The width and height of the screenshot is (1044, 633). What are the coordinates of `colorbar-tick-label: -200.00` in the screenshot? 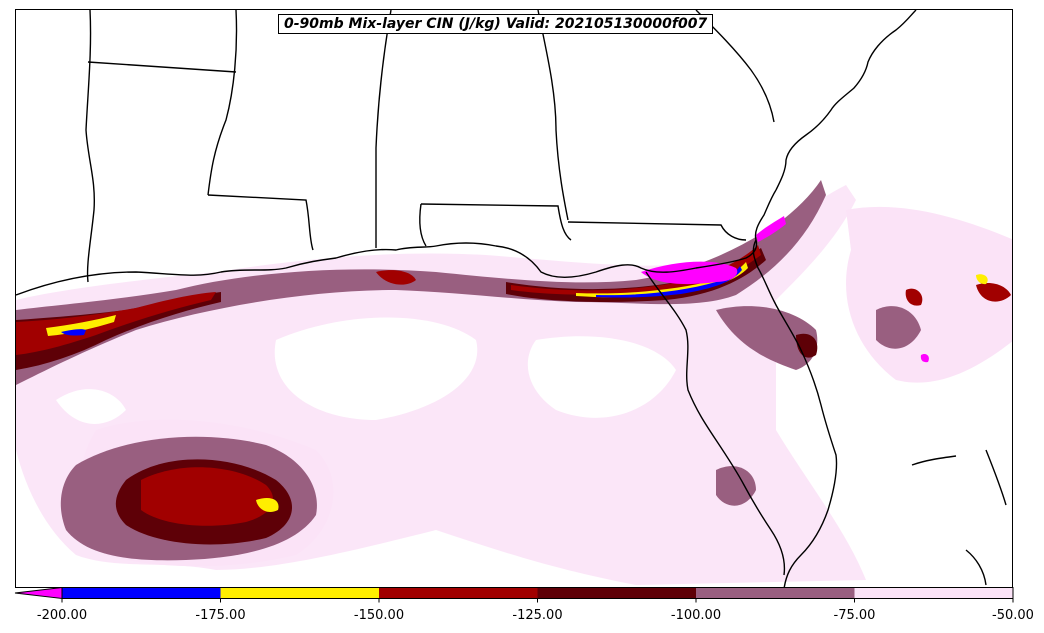 It's located at (62, 615).